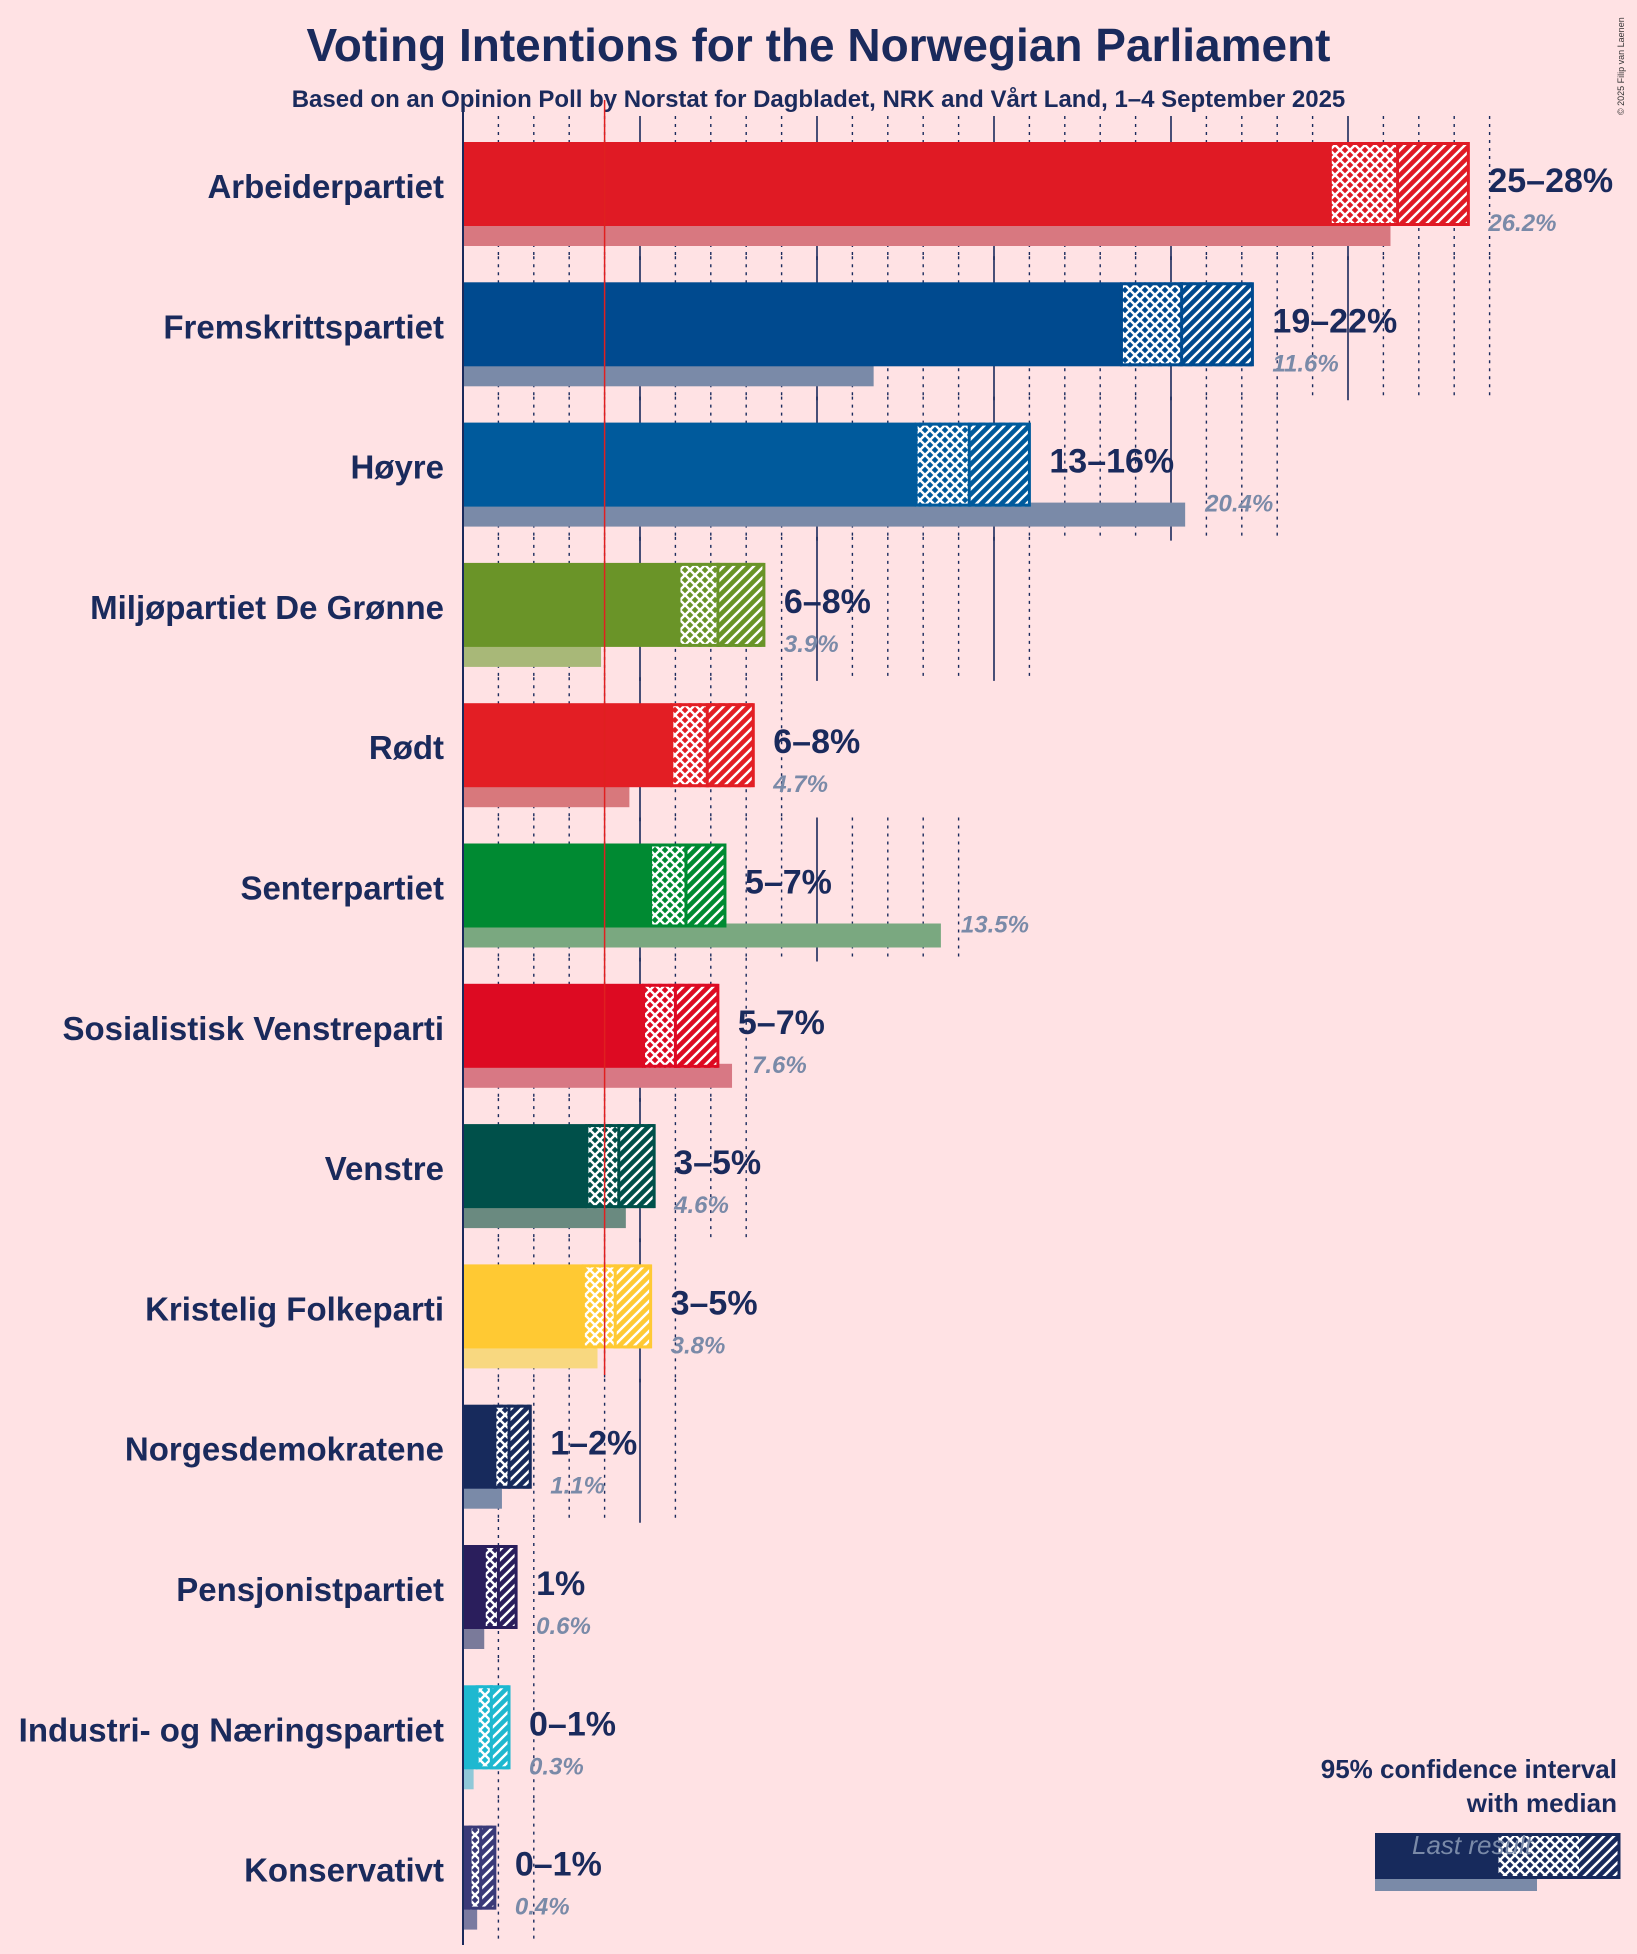 This screenshot has width=1637, height=1954. I want to click on party-row: Konservativt 0–1% 0.4%, so click(423, 1877).